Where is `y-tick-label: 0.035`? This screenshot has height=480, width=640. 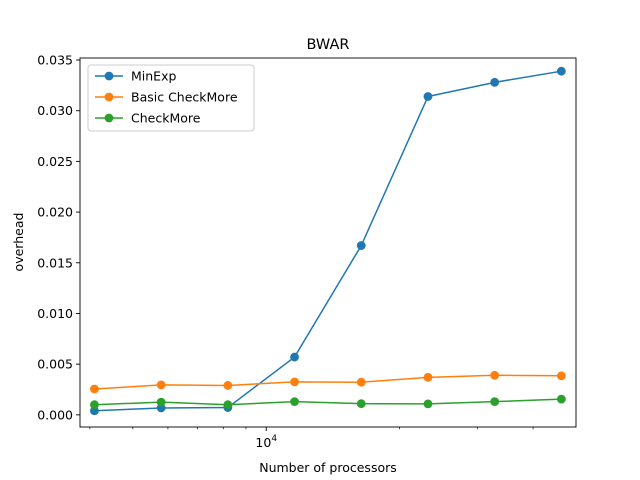
y-tick-label: 0.035 is located at coordinates (55, 60).